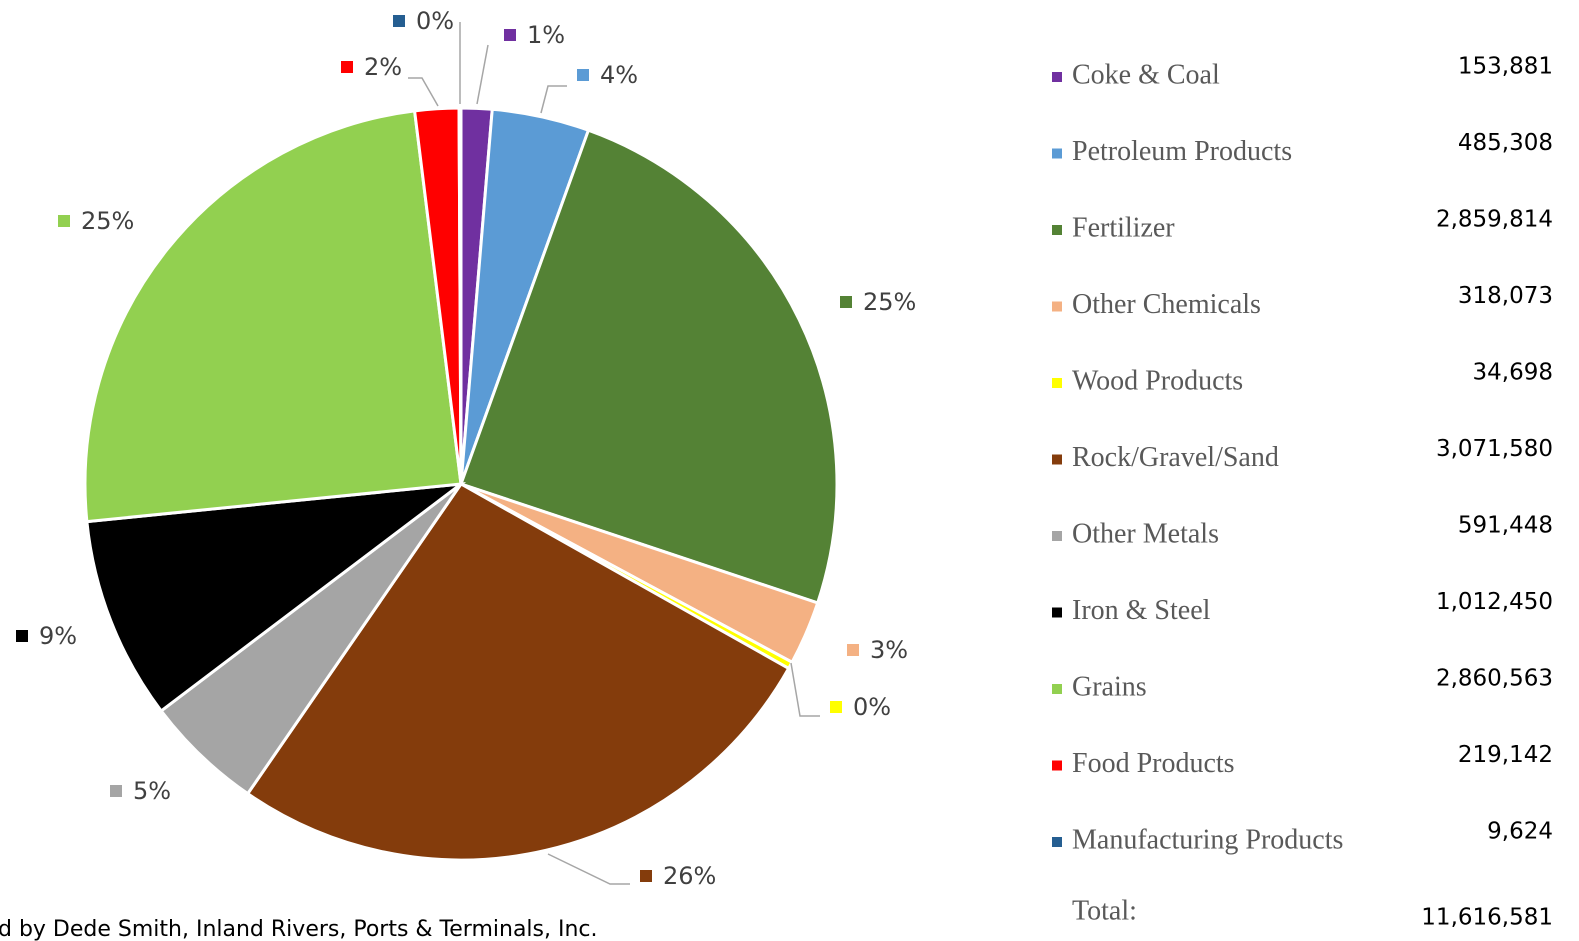  What do you see at coordinates (1494, 602) in the screenshot?
I see `legend-value: 1,012,450` at bounding box center [1494, 602].